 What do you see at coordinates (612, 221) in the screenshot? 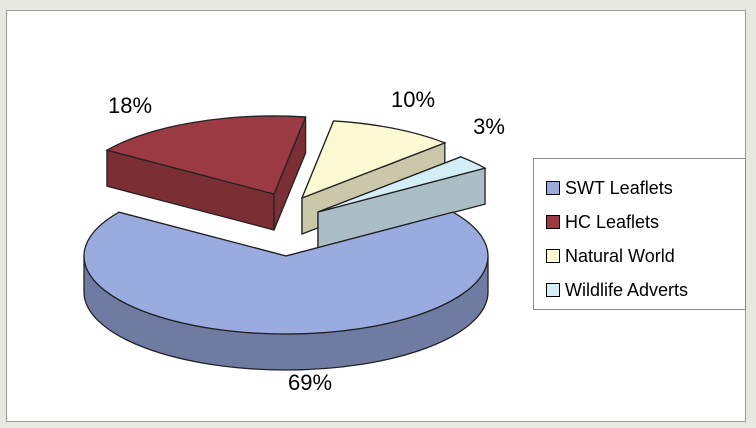
I see `legend-label: HC Leaflets` at bounding box center [612, 221].